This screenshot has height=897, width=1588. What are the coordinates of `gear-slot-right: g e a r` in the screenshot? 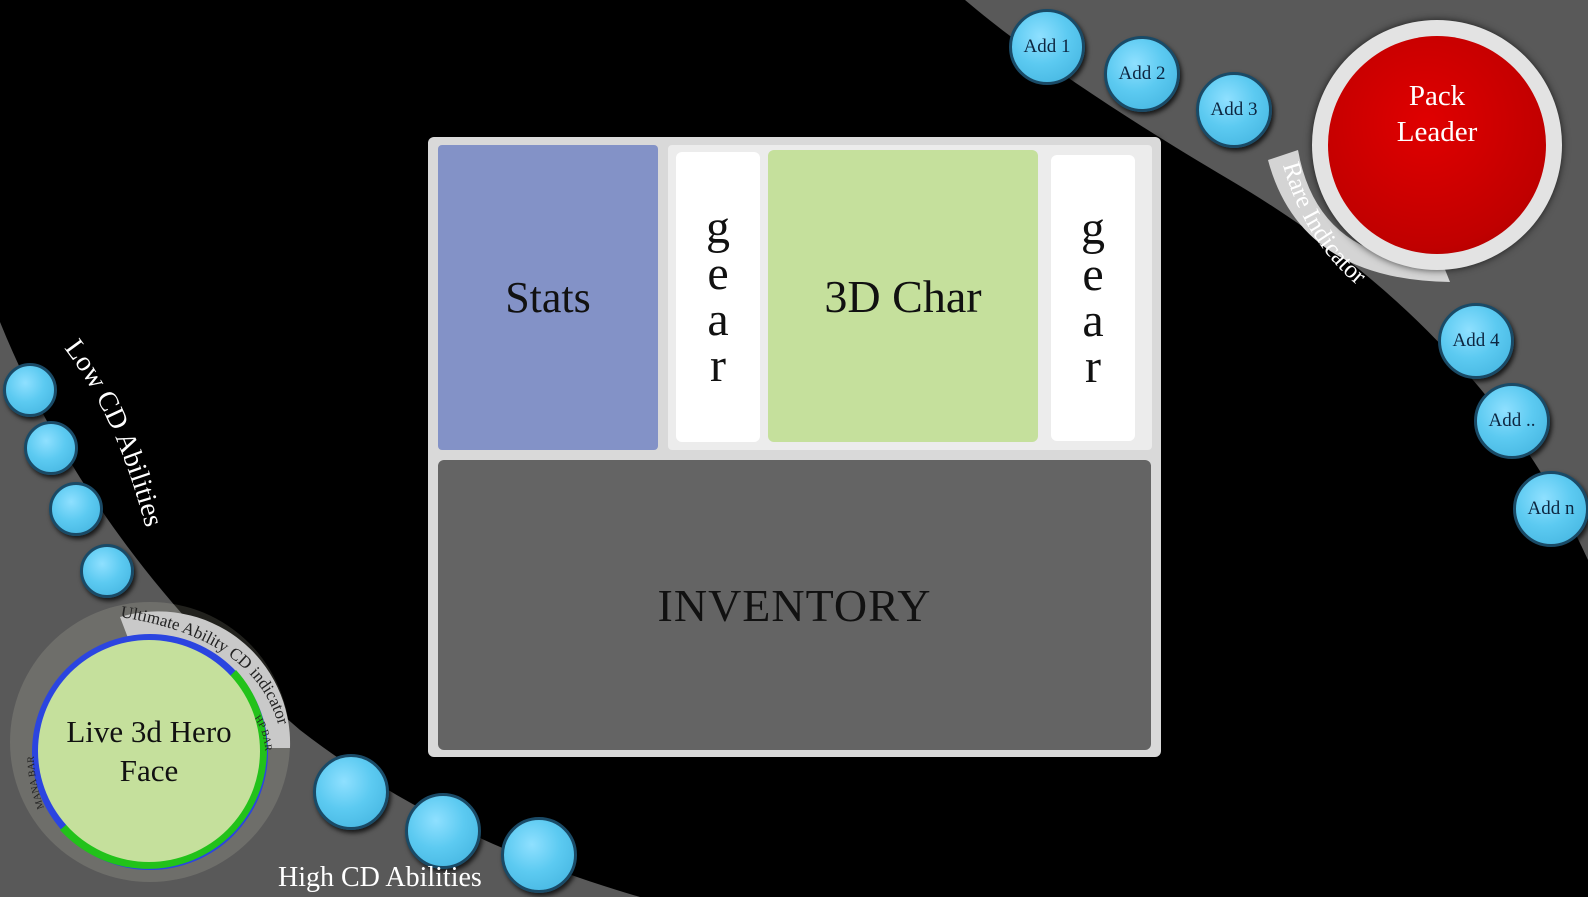 It's located at (1093, 298).